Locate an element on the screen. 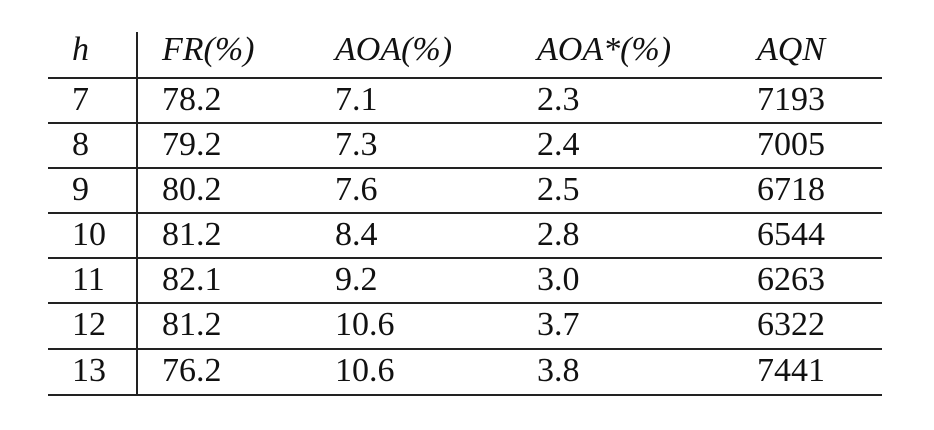  table-cell: 6263 is located at coordinates (791, 279).